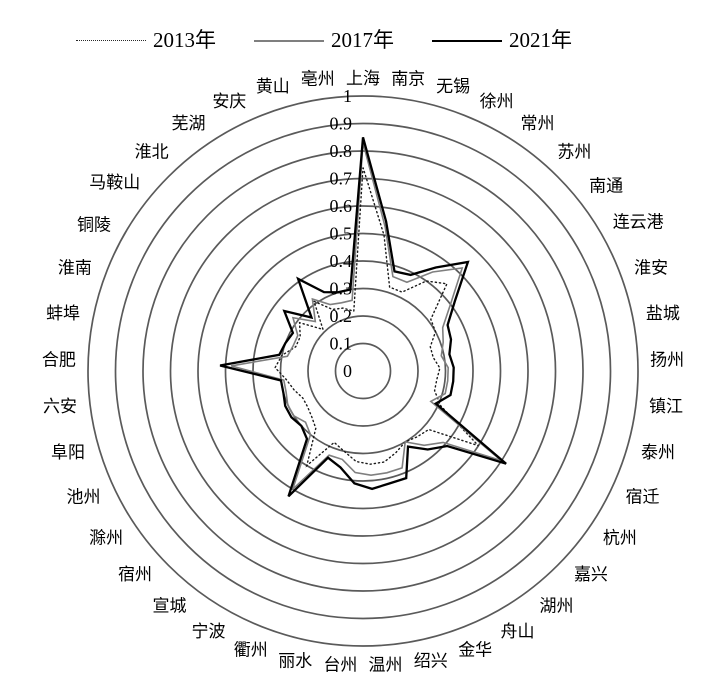 Image resolution: width=728 pixels, height=675 pixels. Describe the element at coordinates (666, 406) in the screenshot. I see `city-label: 镇江` at that location.